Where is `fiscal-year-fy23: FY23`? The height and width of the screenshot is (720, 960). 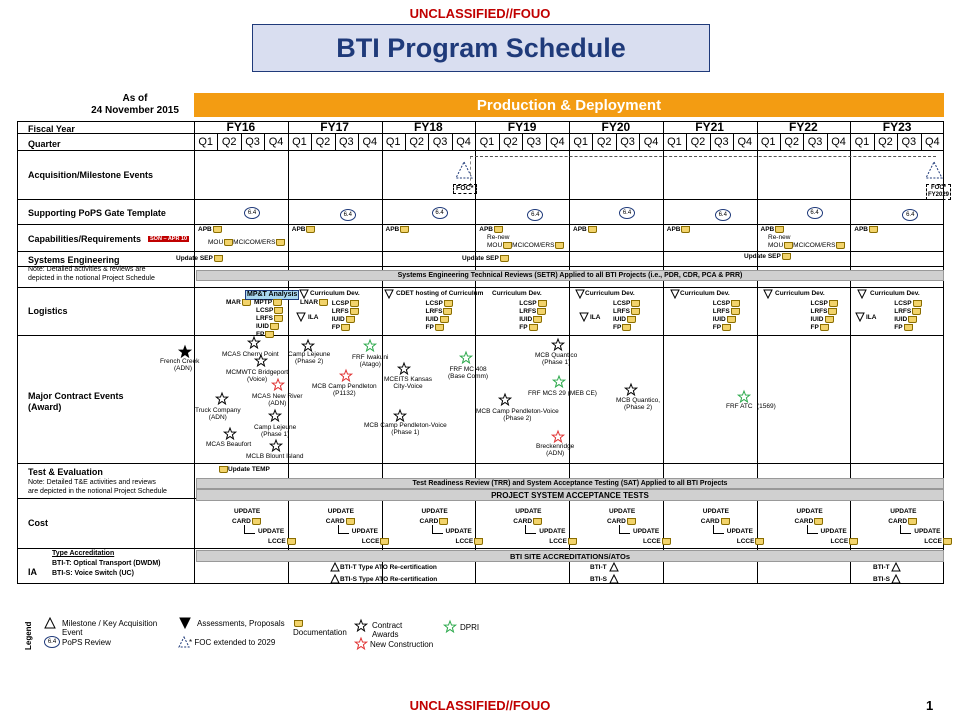
fiscal-year-fy23: FY23 is located at coordinates (897, 127).